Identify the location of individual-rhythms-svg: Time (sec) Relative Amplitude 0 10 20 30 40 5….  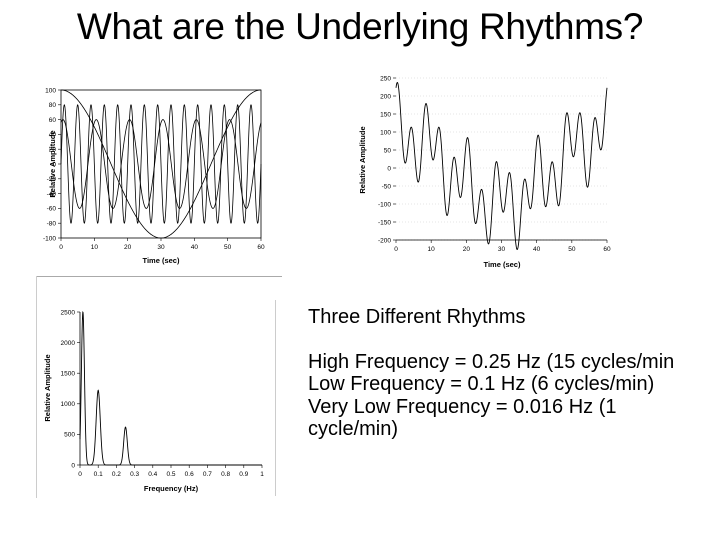
(154, 176).